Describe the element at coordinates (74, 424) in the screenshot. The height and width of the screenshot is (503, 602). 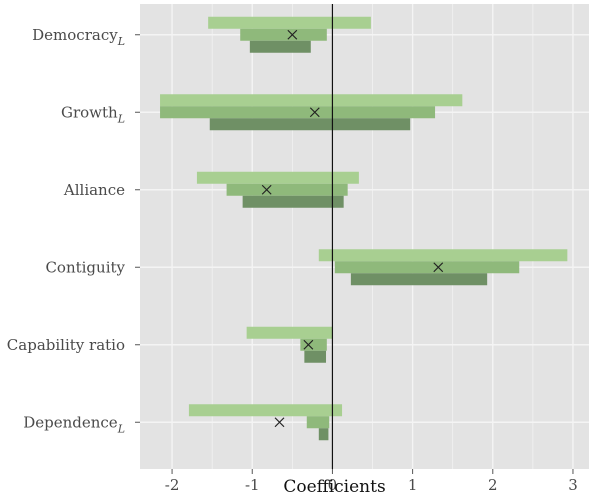
I see `y-category-label: DependenceL` at that location.